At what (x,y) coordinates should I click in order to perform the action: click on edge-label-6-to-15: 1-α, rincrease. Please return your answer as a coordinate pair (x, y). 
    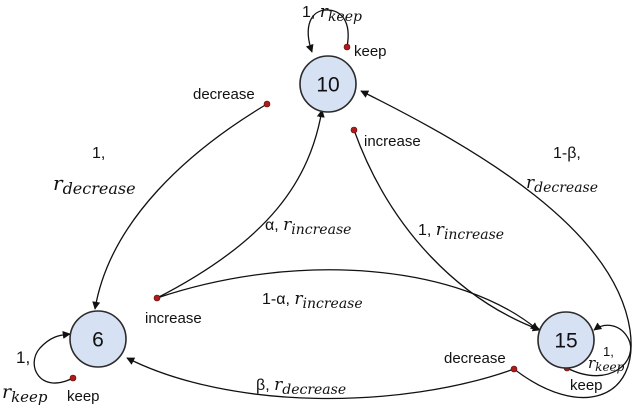
    Looking at the image, I should click on (312, 300).